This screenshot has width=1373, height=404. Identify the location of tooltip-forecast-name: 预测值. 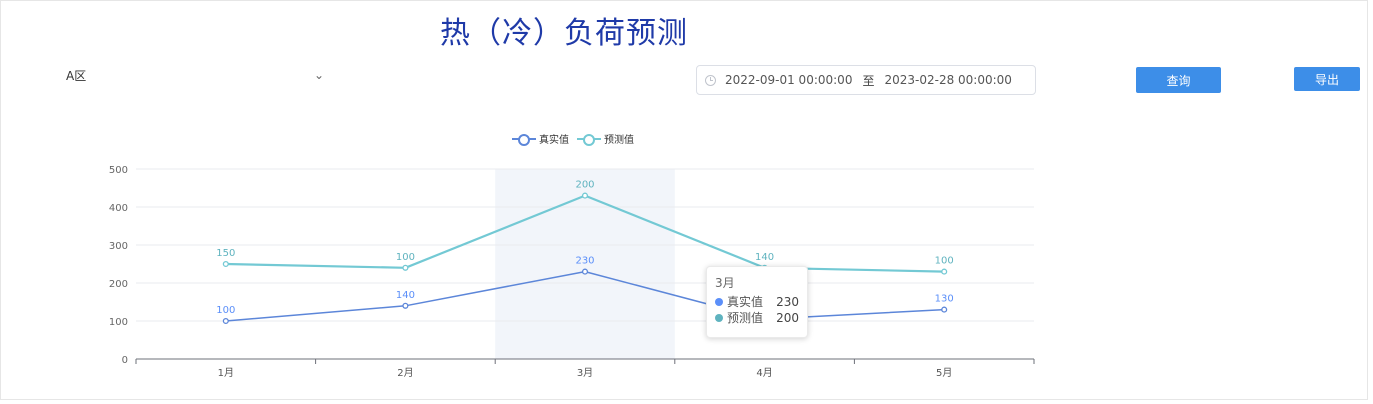
(745, 318).